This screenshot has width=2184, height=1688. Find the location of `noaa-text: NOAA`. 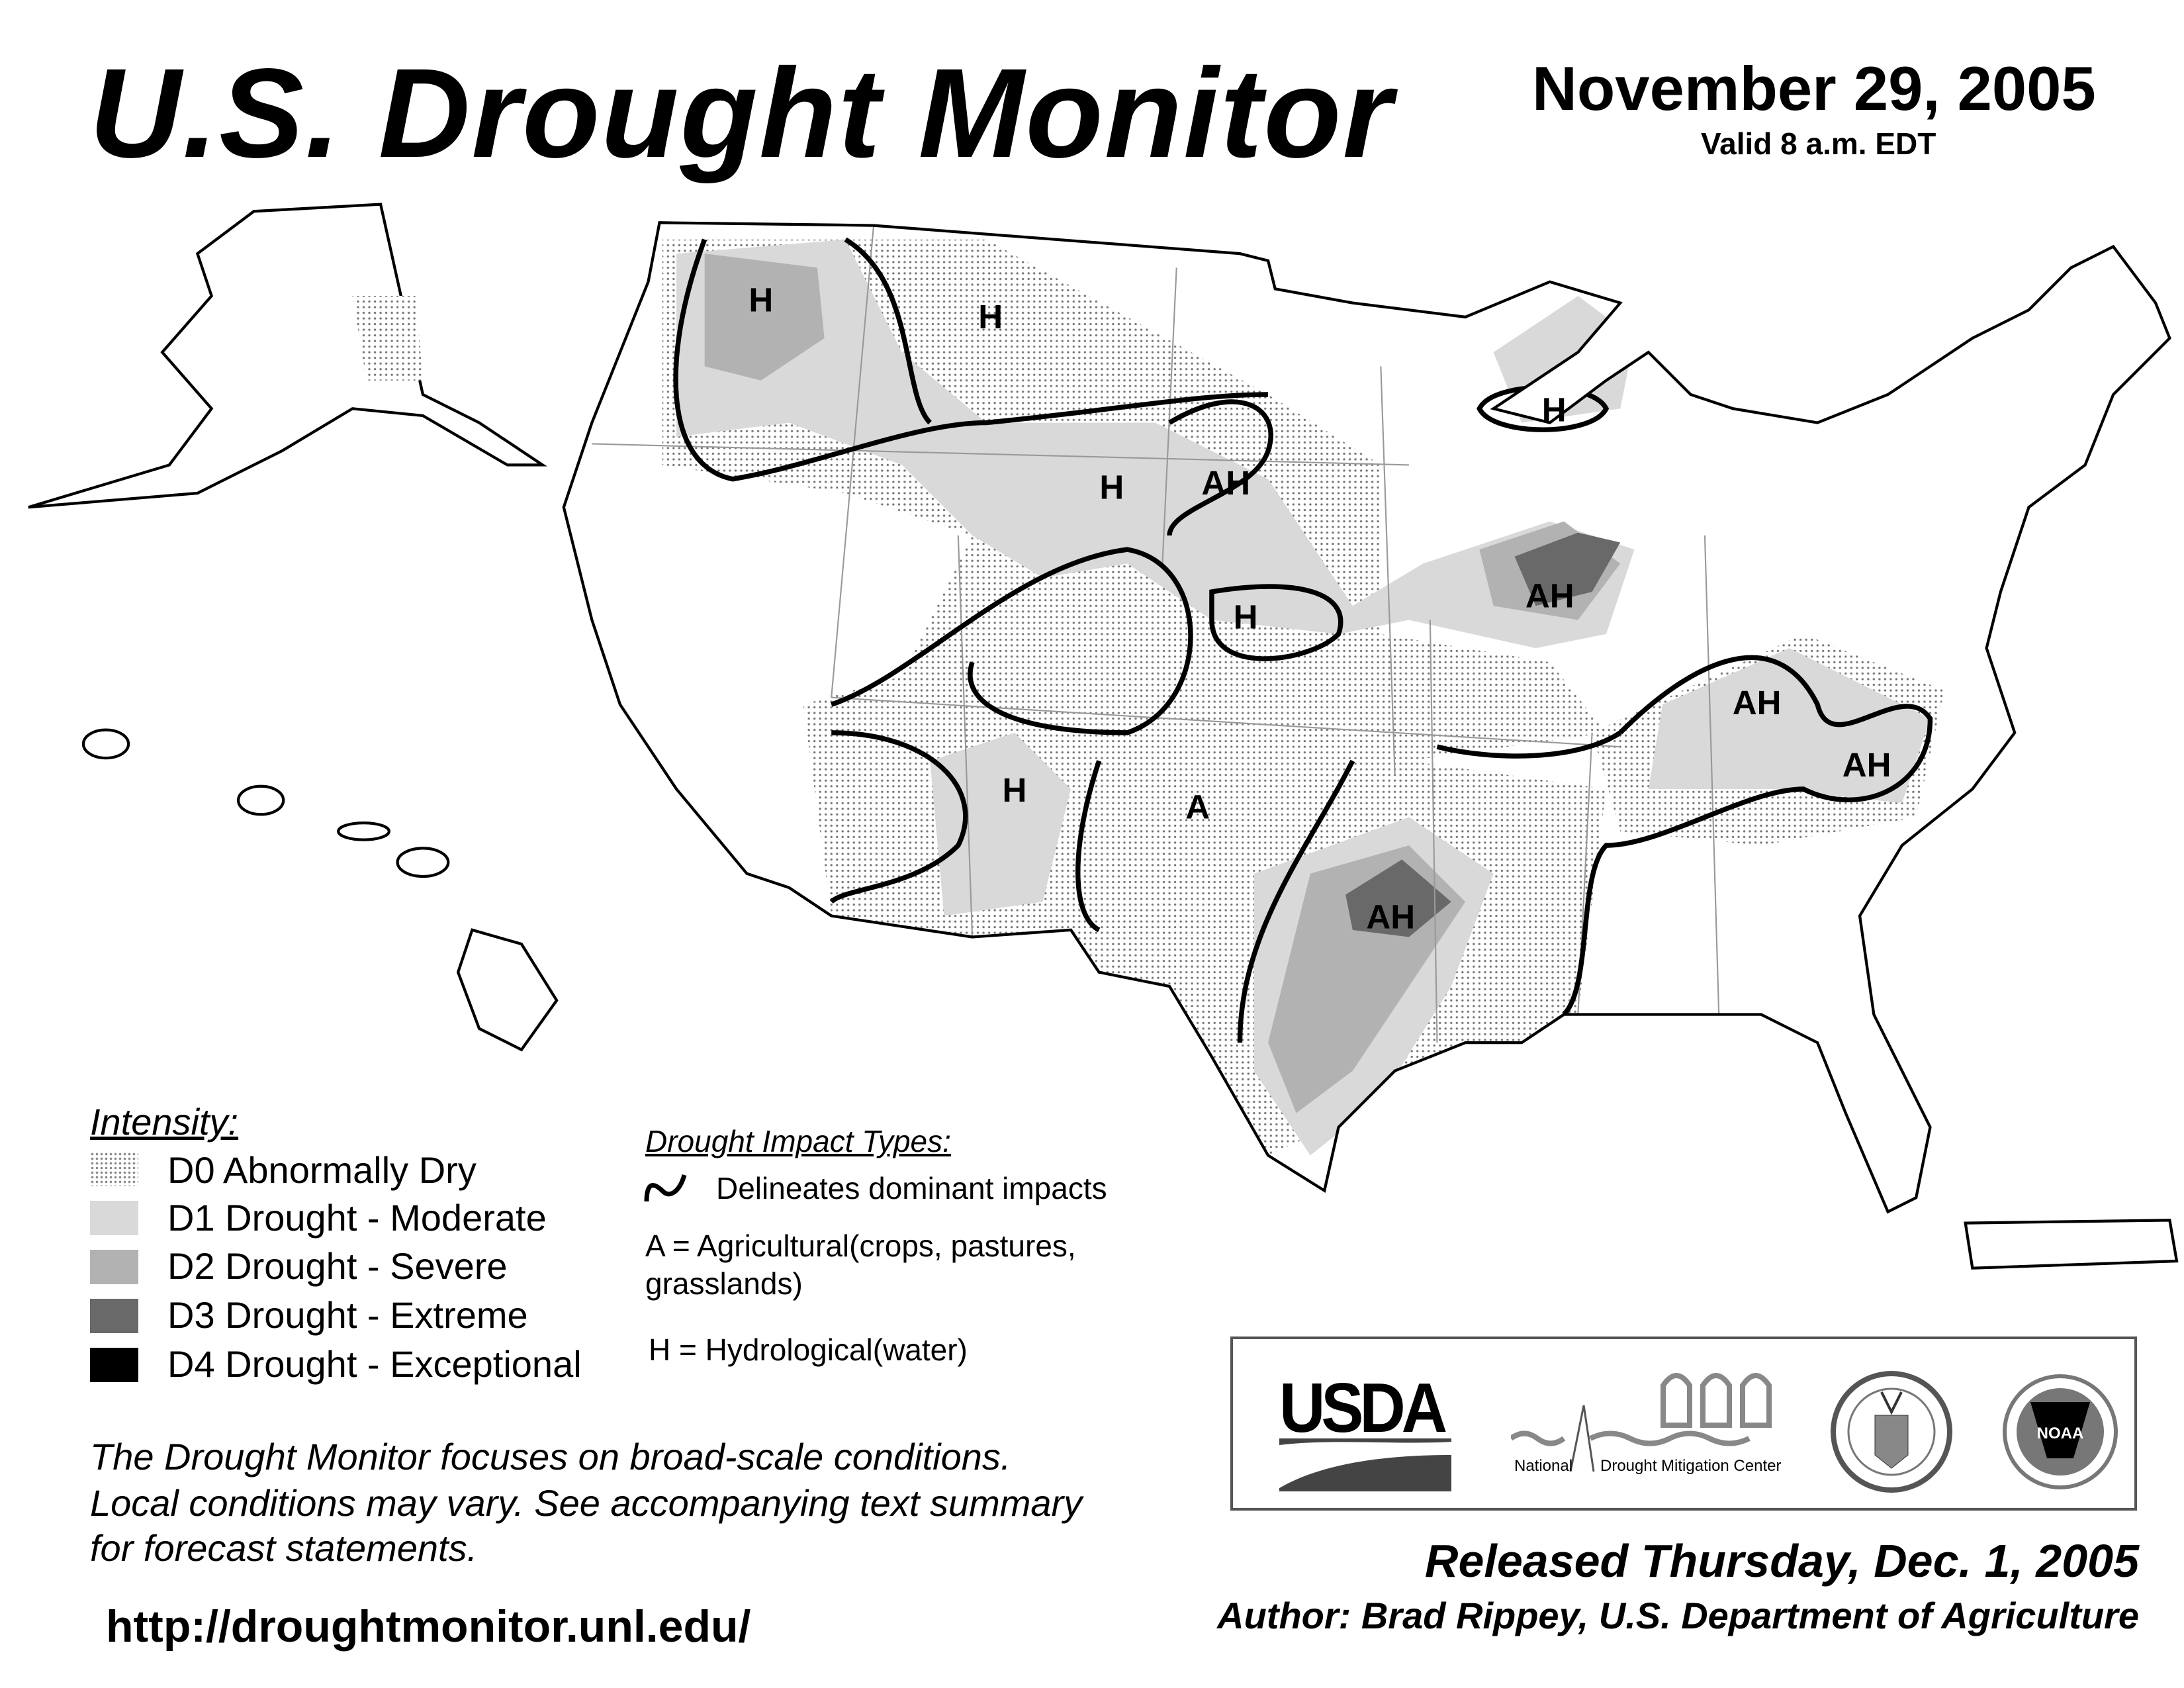

noaa-text: NOAA is located at coordinates (2060, 1433).